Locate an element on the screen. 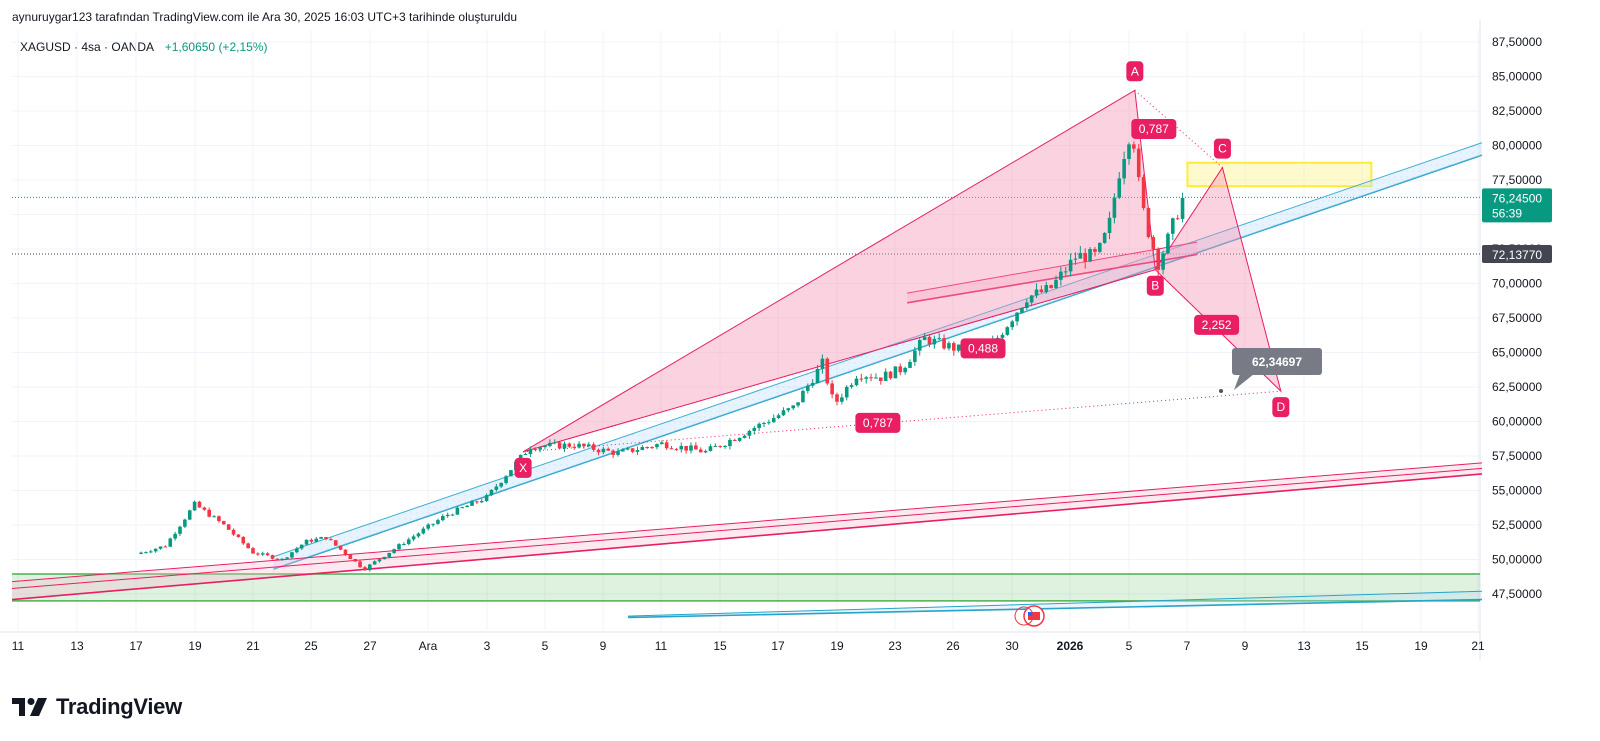 The width and height of the screenshot is (1600, 741). ratio-label-1-text: 0,488 is located at coordinates (983, 348).